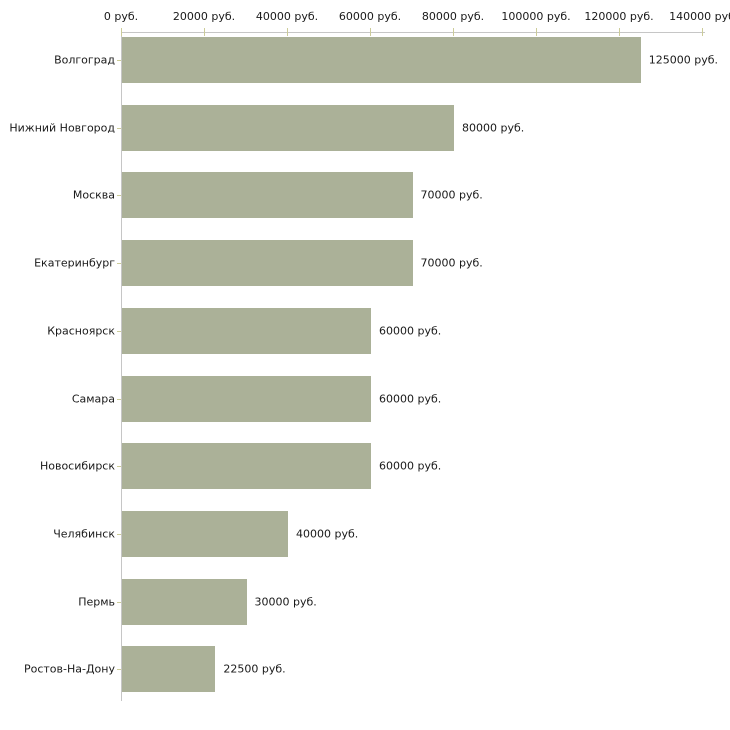 This screenshot has width=730, height=730. What do you see at coordinates (84, 60) in the screenshot?
I see `category-label: Волгоград` at bounding box center [84, 60].